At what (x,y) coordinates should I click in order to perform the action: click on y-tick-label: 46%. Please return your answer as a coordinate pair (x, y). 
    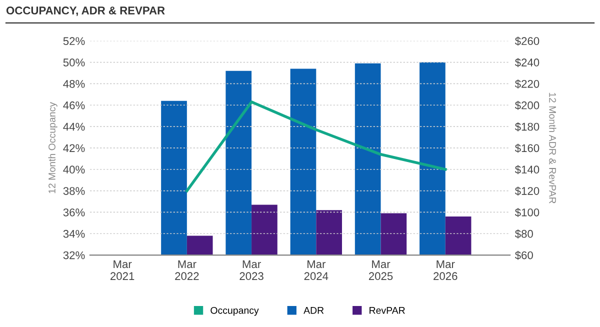
    Looking at the image, I should click on (74, 105).